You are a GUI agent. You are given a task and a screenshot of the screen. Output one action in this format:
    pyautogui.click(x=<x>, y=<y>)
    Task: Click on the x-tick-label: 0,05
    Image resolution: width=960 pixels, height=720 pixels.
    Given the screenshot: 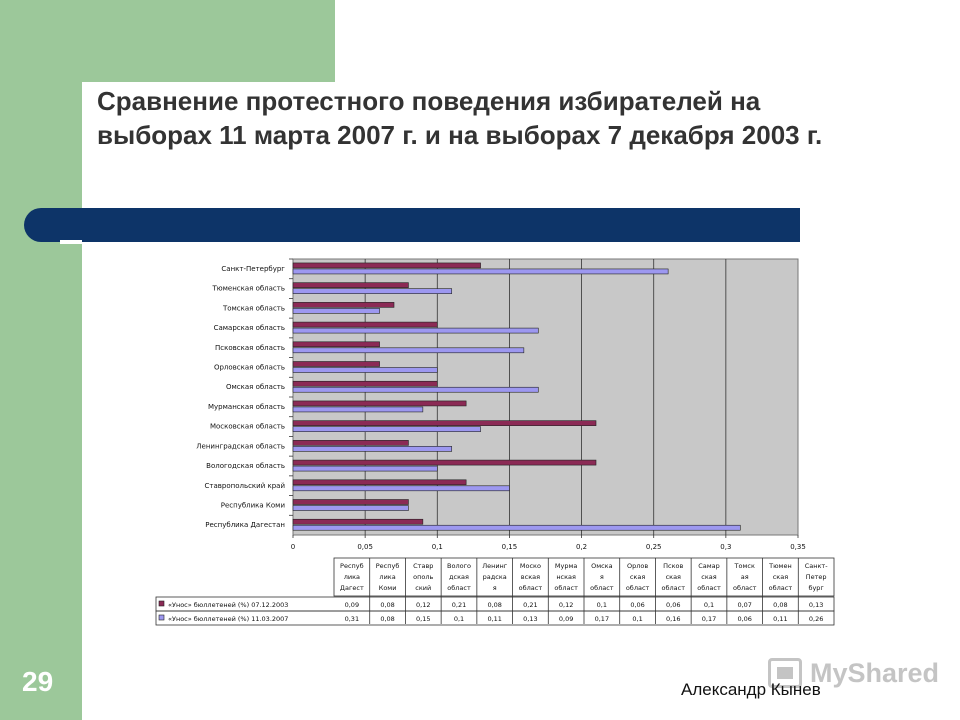 What is the action you would take?
    pyautogui.click(x=365, y=547)
    